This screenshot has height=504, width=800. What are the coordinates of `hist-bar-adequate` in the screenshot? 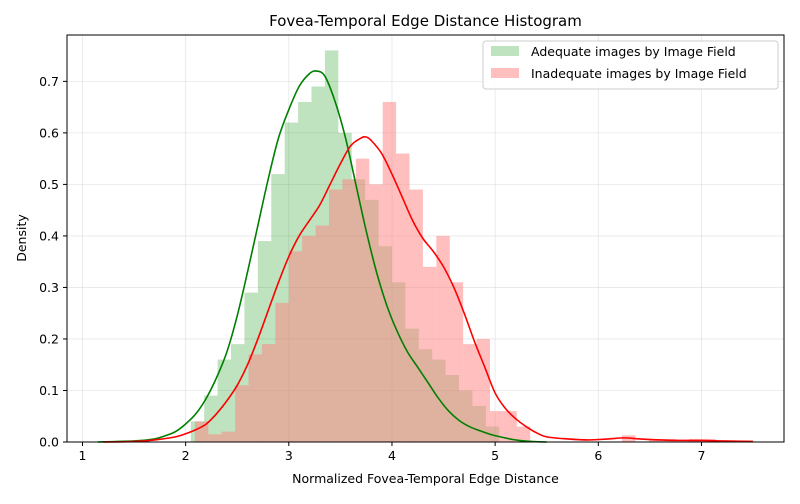 It's located at (224, 400).